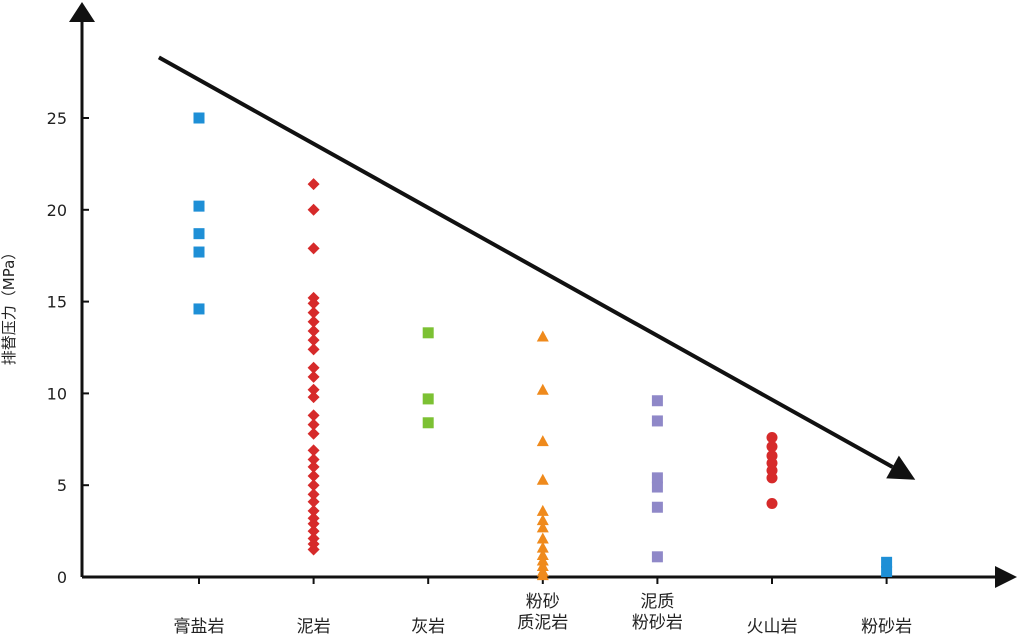  Describe the element at coordinates (57, 393) in the screenshot. I see `y-tick-label: 10` at that location.